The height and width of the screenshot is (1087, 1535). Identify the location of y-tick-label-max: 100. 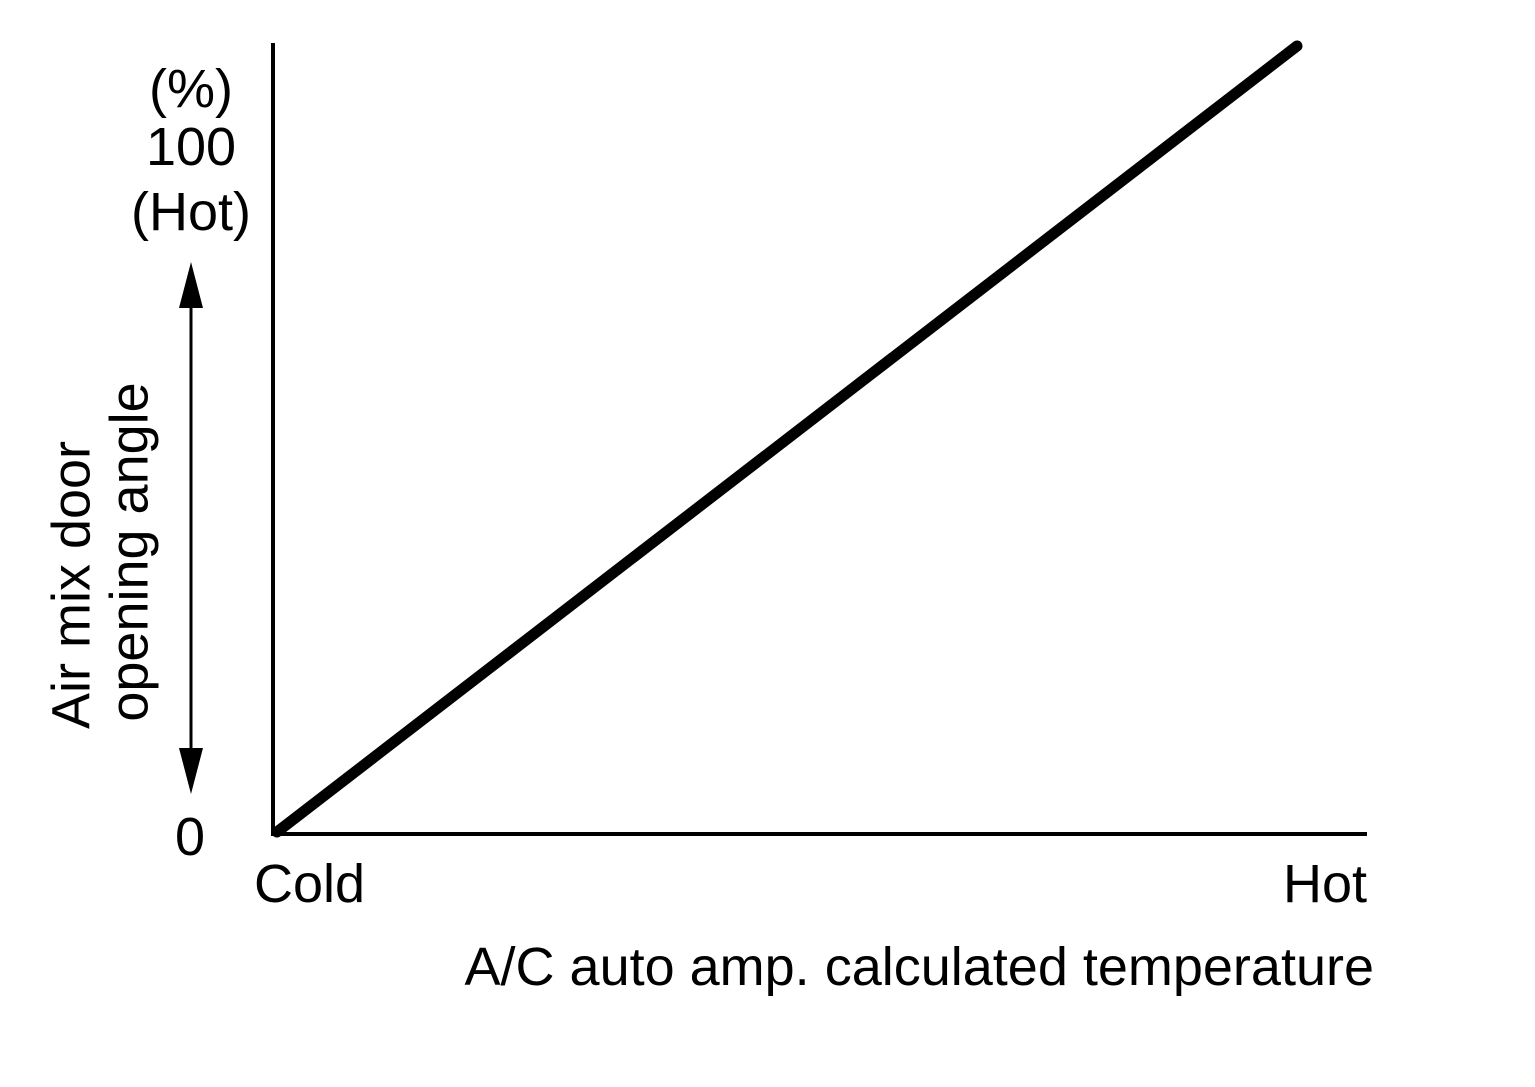
(191, 147).